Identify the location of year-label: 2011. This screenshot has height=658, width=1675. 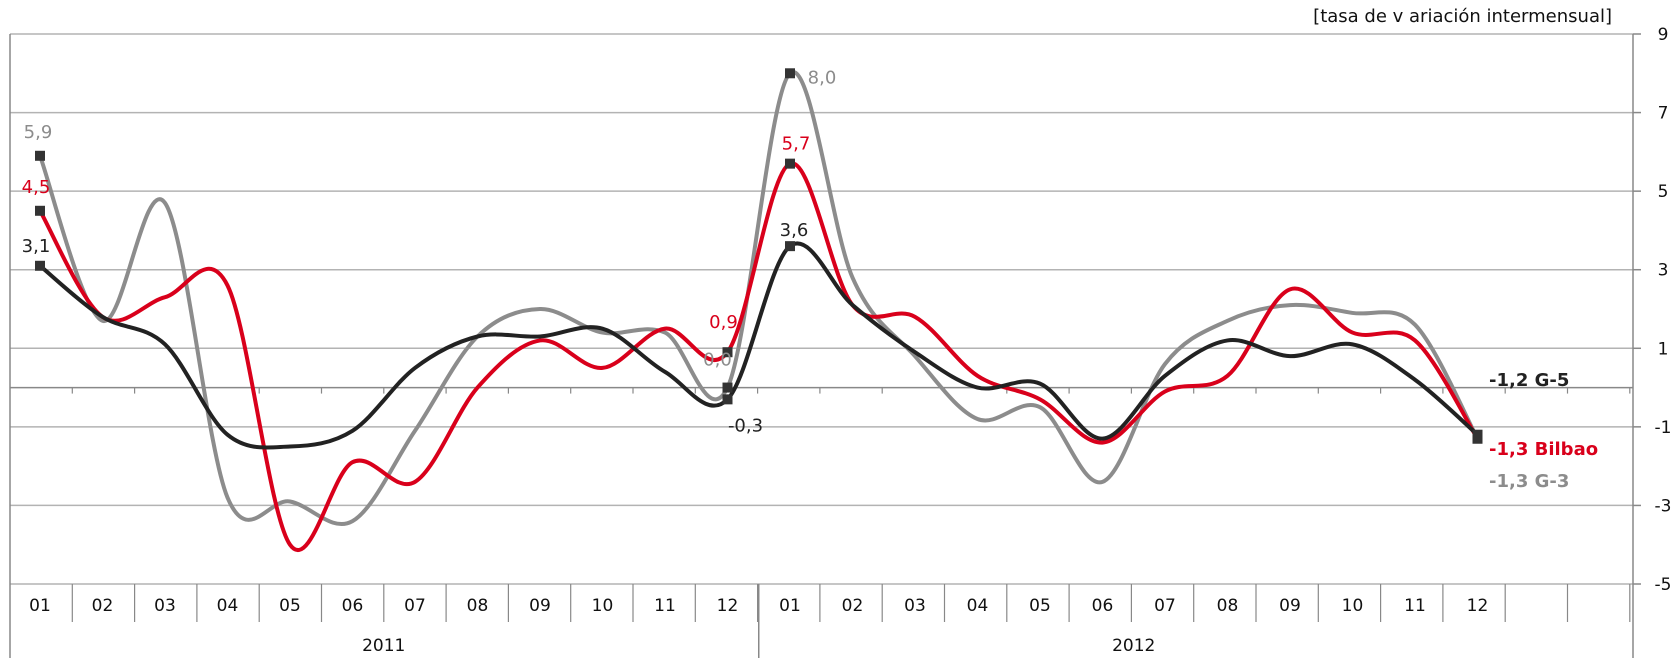
(383, 646).